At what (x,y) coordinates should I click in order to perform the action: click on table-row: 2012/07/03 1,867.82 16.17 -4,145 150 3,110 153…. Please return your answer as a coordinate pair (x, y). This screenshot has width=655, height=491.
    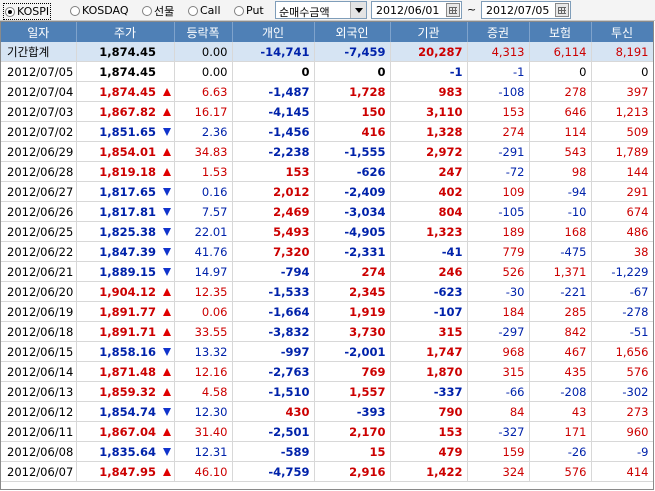
    Looking at the image, I should click on (327, 111).